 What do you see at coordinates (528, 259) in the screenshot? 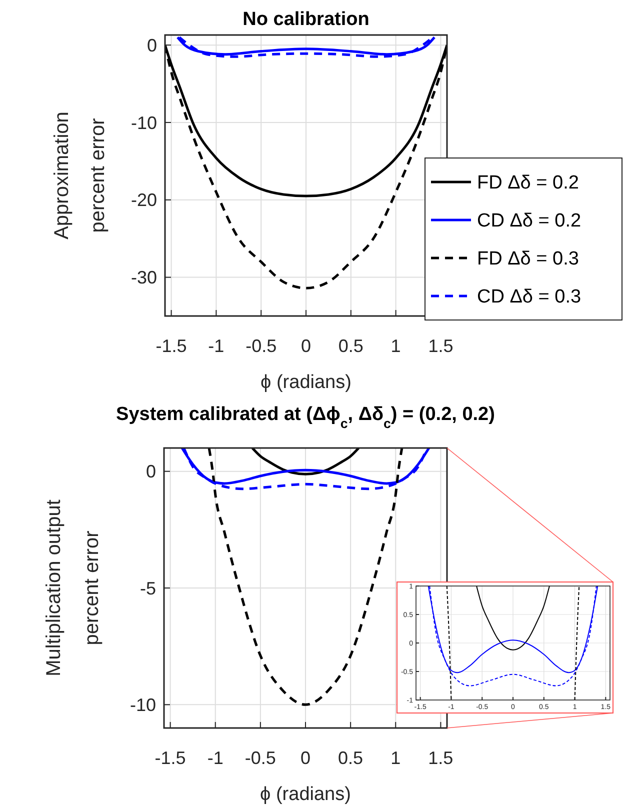
I see `legend-label: FD Δδ = 0.3` at bounding box center [528, 259].